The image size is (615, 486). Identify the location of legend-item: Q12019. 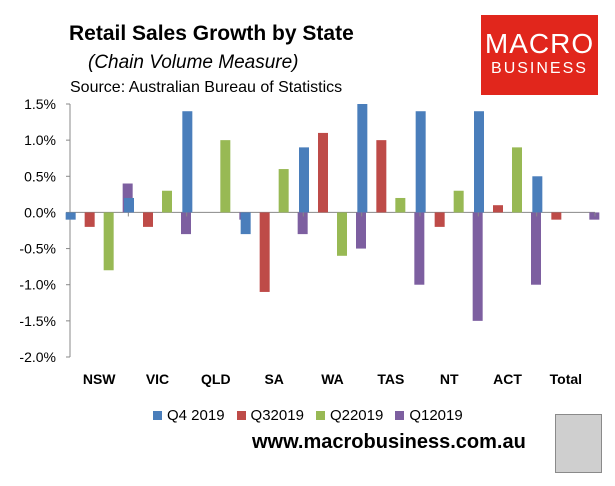
(429, 415).